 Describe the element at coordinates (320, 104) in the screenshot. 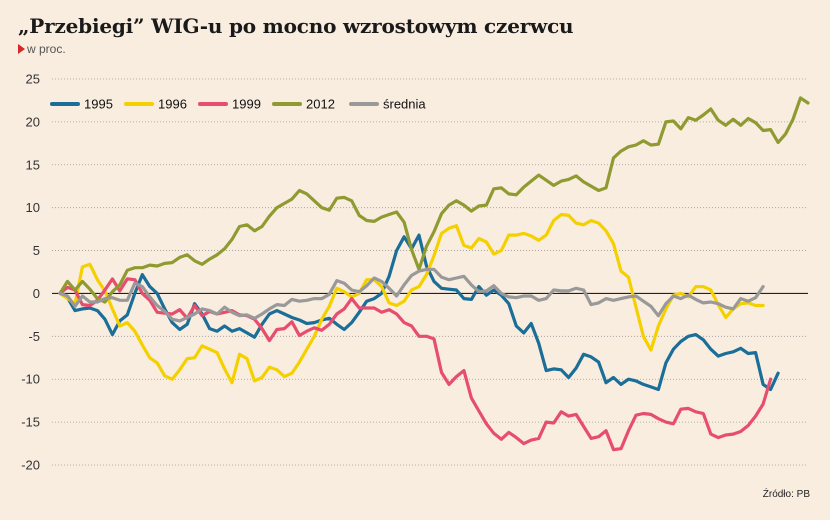

I see `legend-label: 2012` at that location.